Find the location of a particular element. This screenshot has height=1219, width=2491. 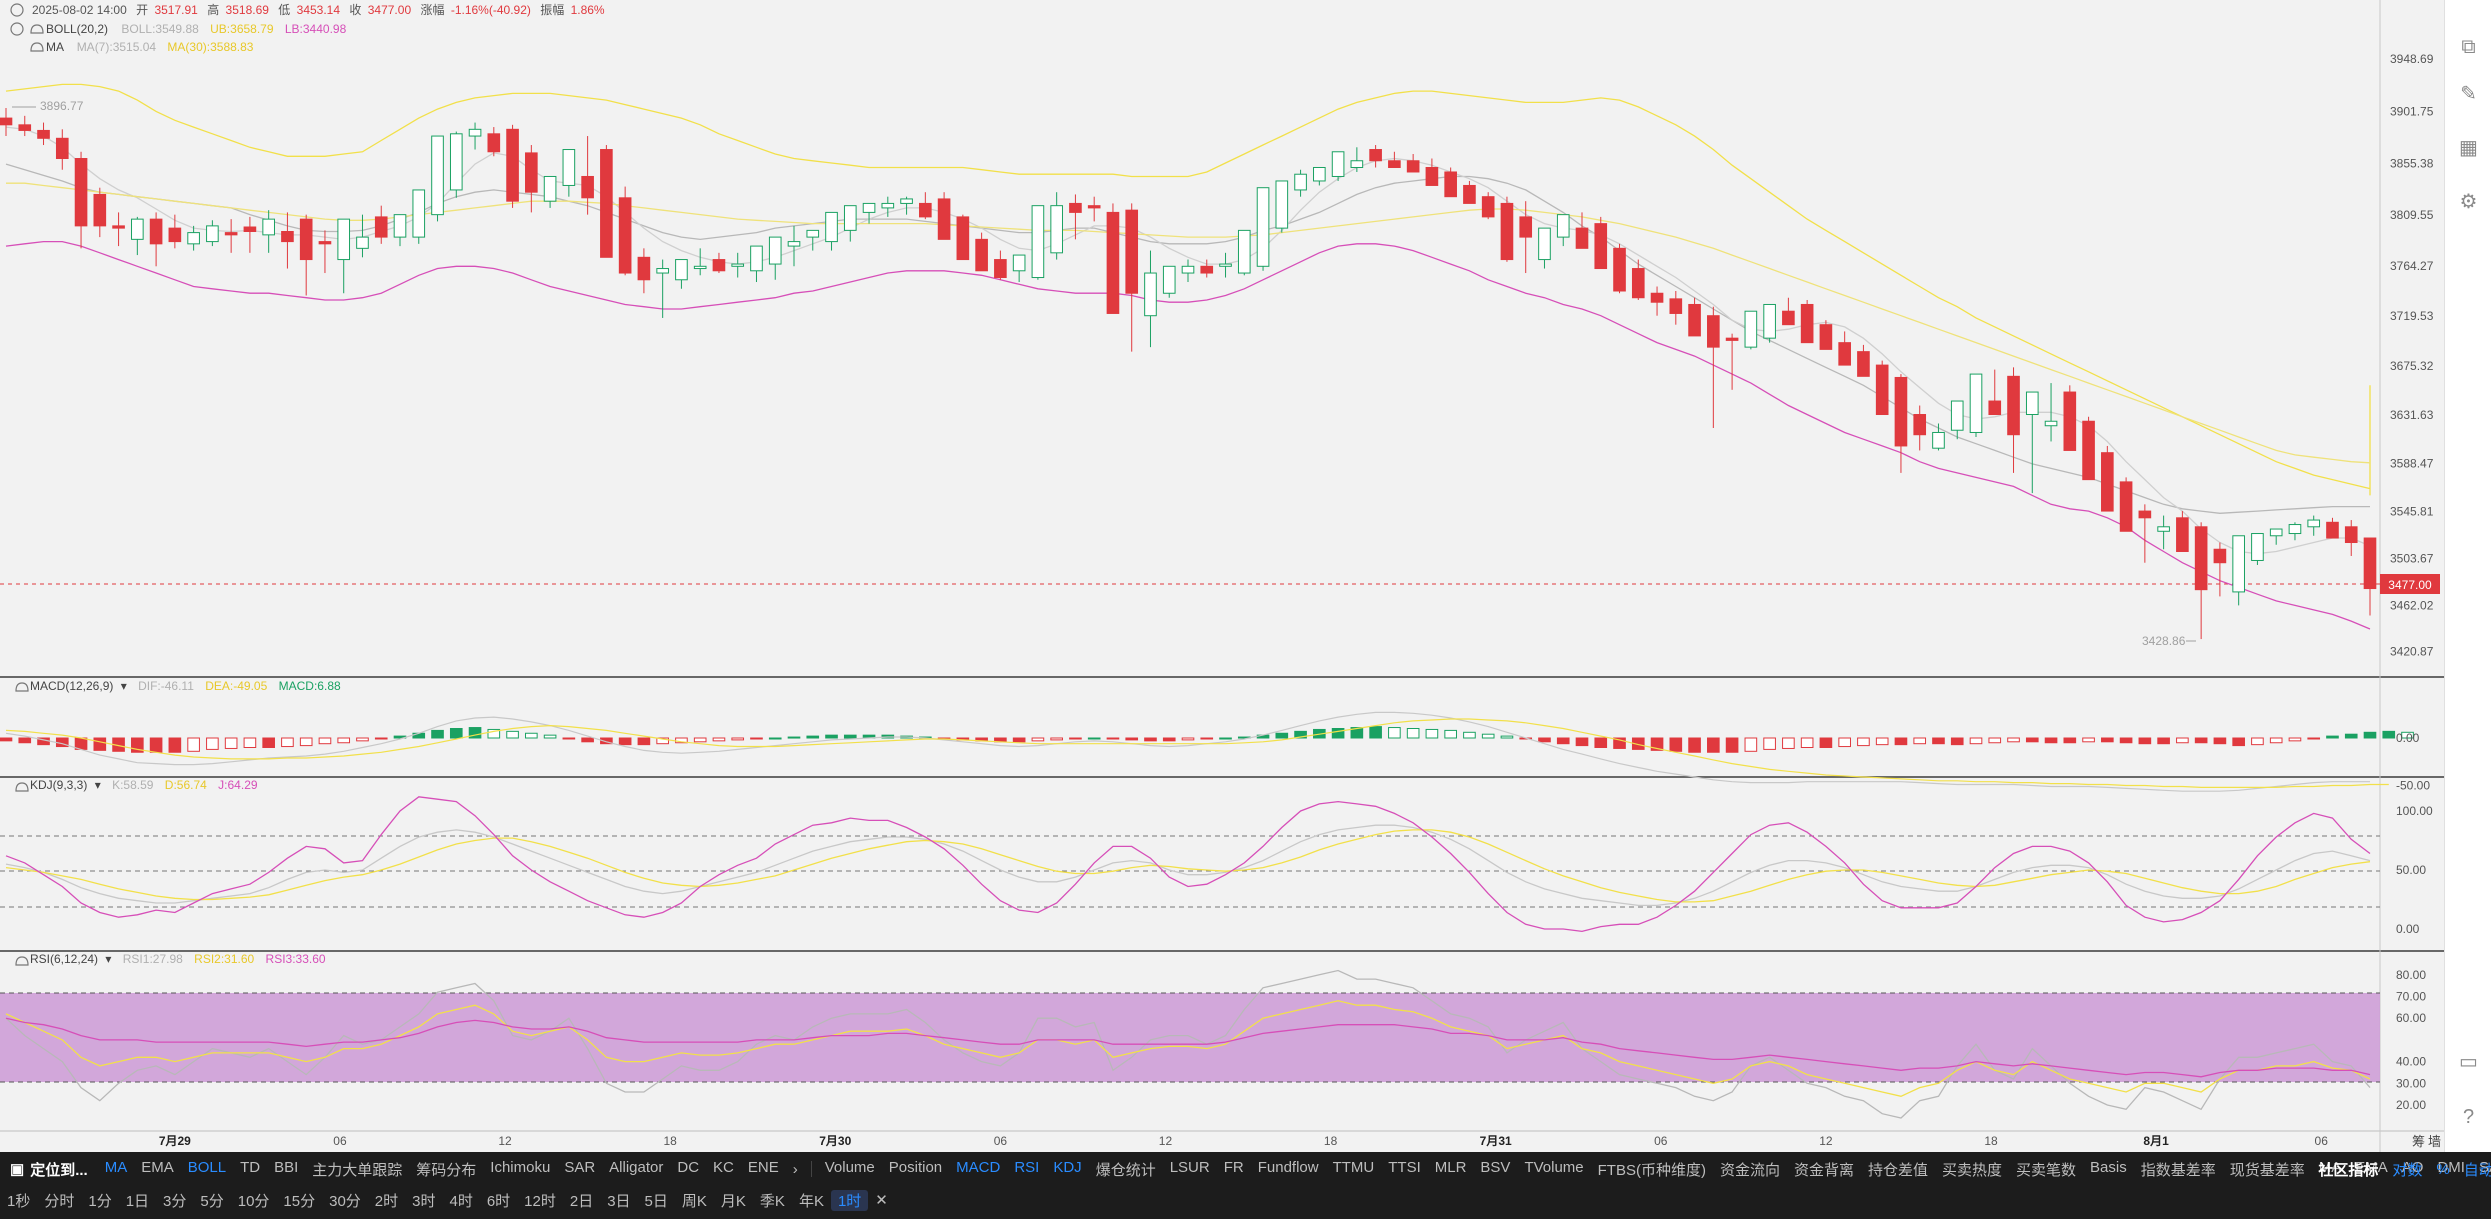

interval-button: 3日 is located at coordinates (619, 1201).